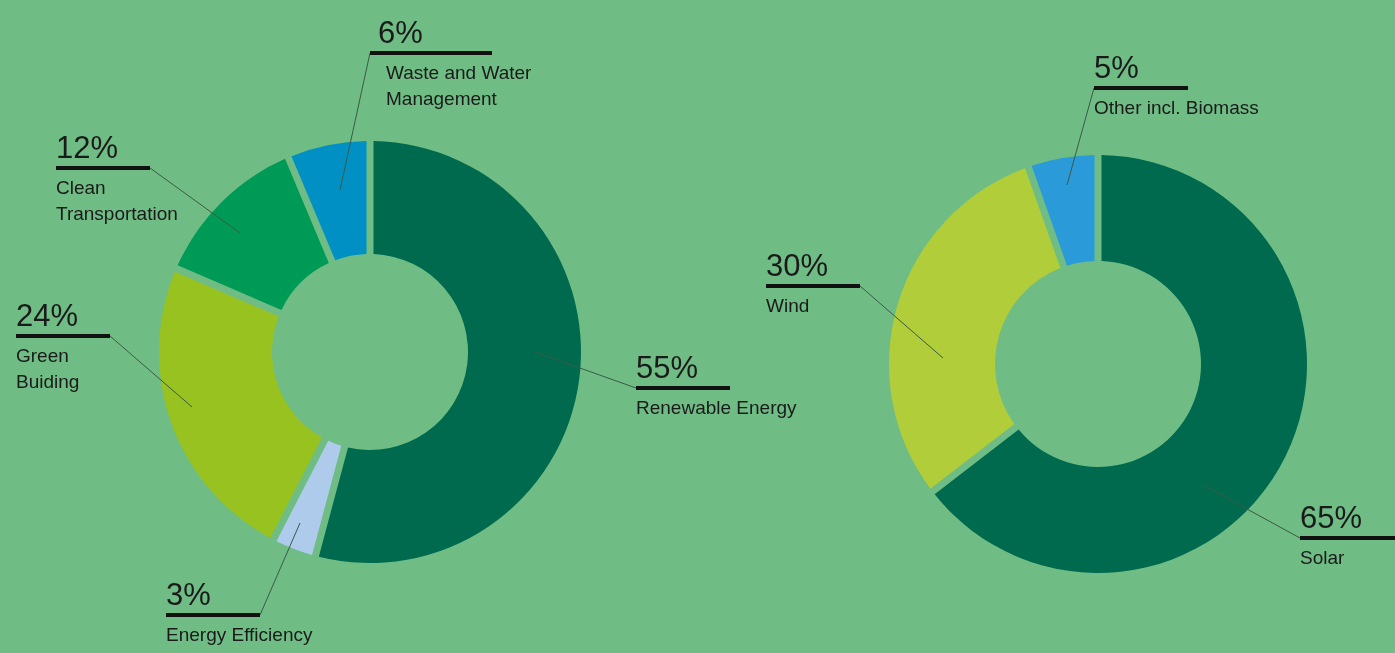 Image resolution: width=1395 pixels, height=653 pixels. I want to click on slice-label: Solar, so click(1323, 557).